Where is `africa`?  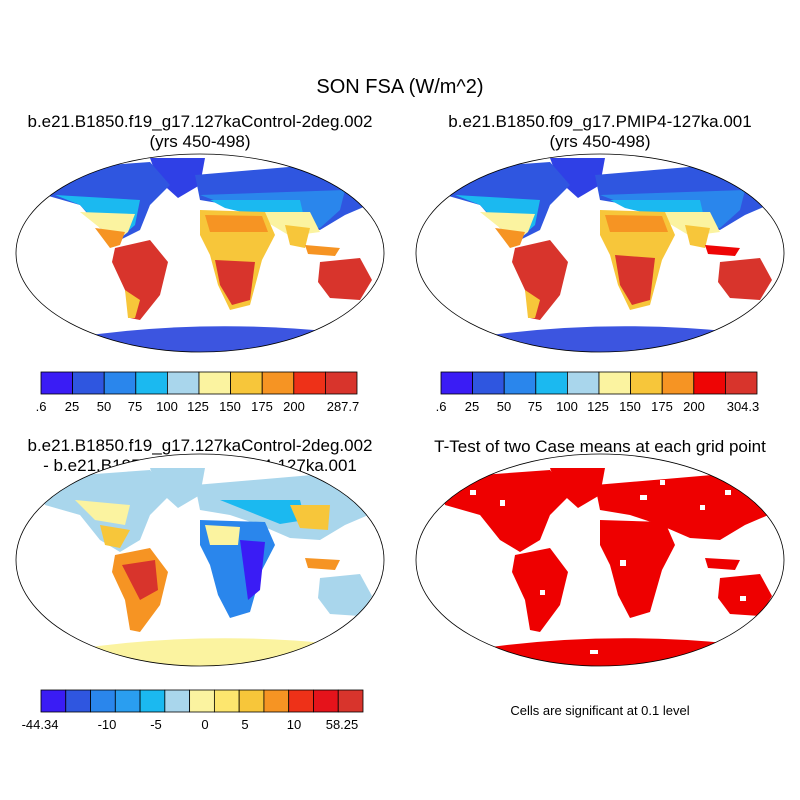
africa is located at coordinates (237, 260).